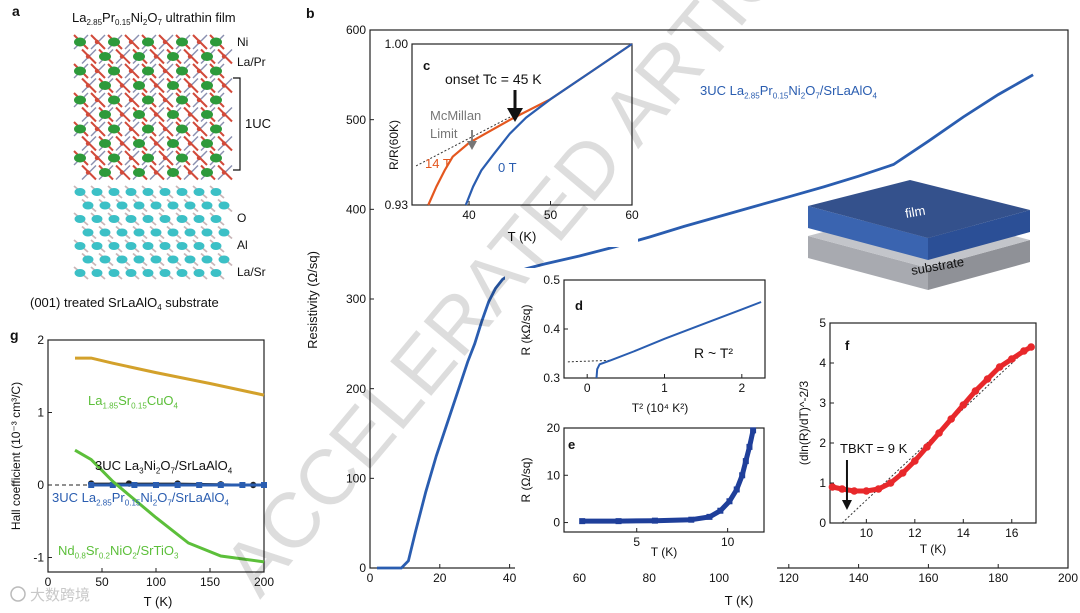  I want to click on panel-label-g: g, so click(14, 335).